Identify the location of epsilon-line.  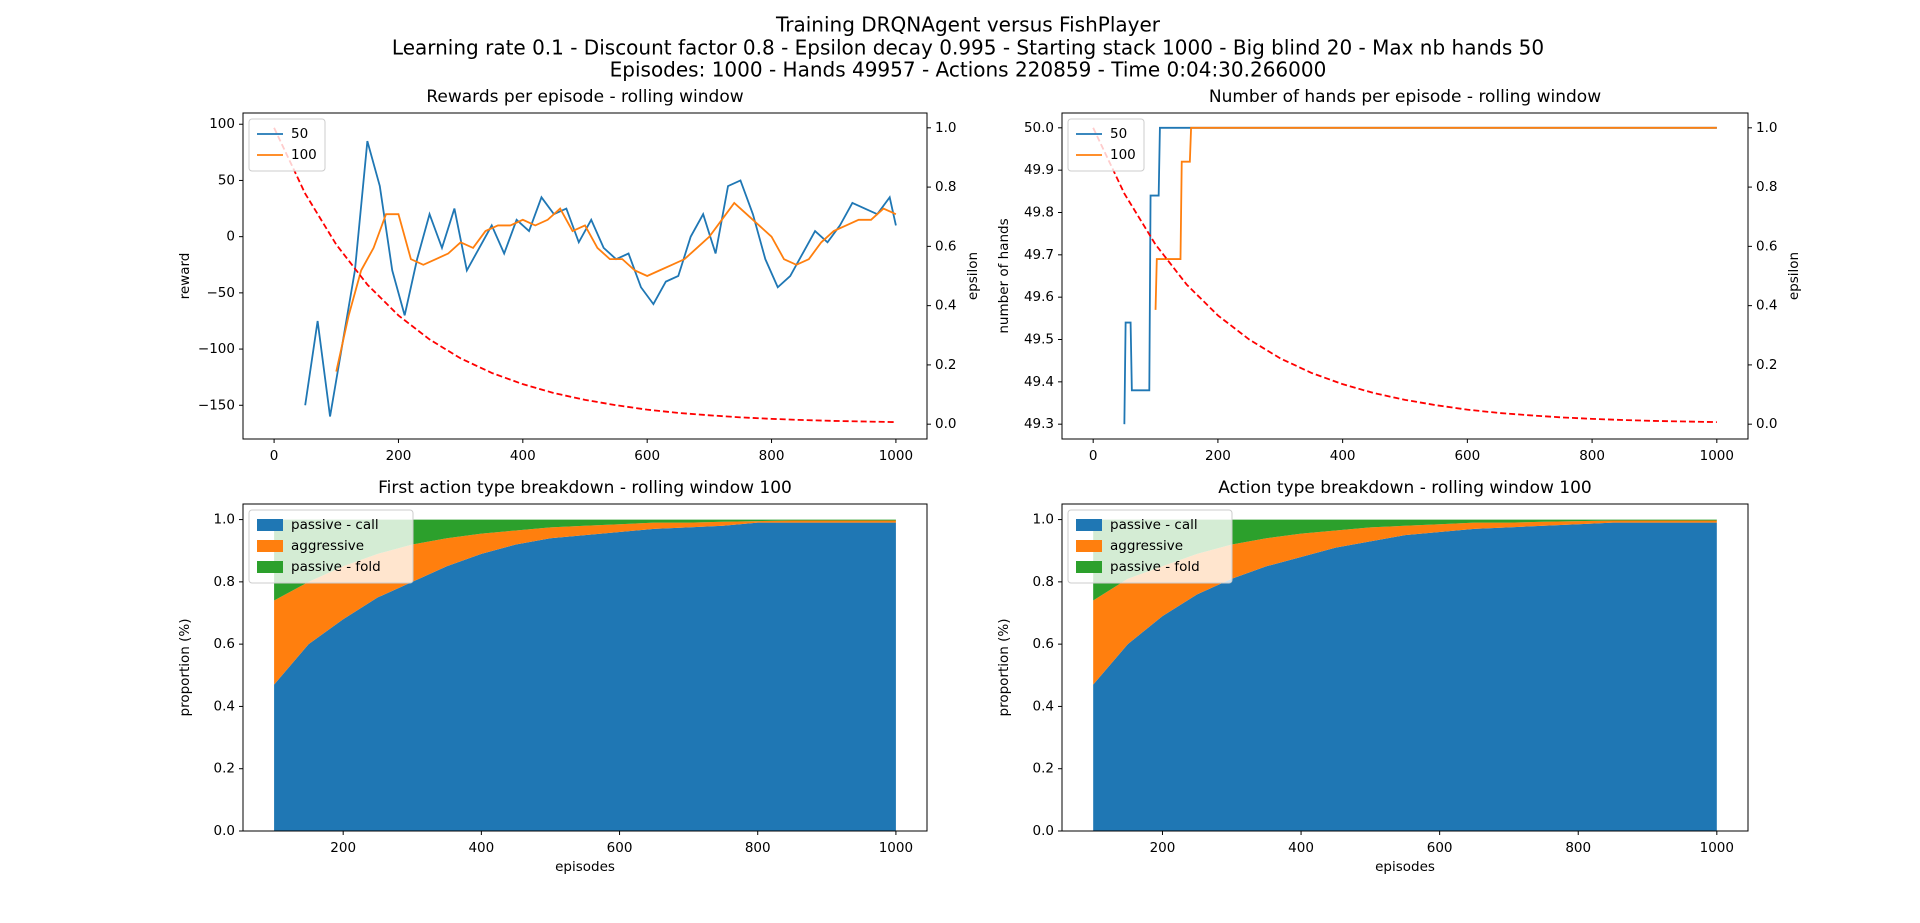
(1404, 275).